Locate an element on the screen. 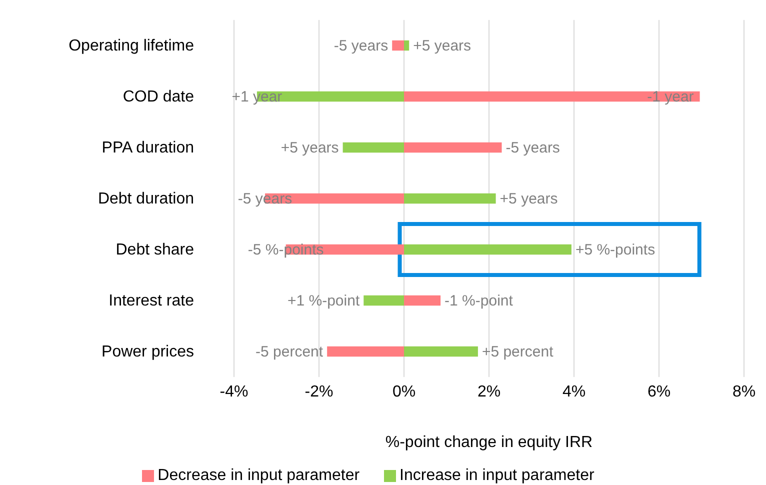 The height and width of the screenshot is (485, 766). x-tick-label: -2% is located at coordinates (319, 391).